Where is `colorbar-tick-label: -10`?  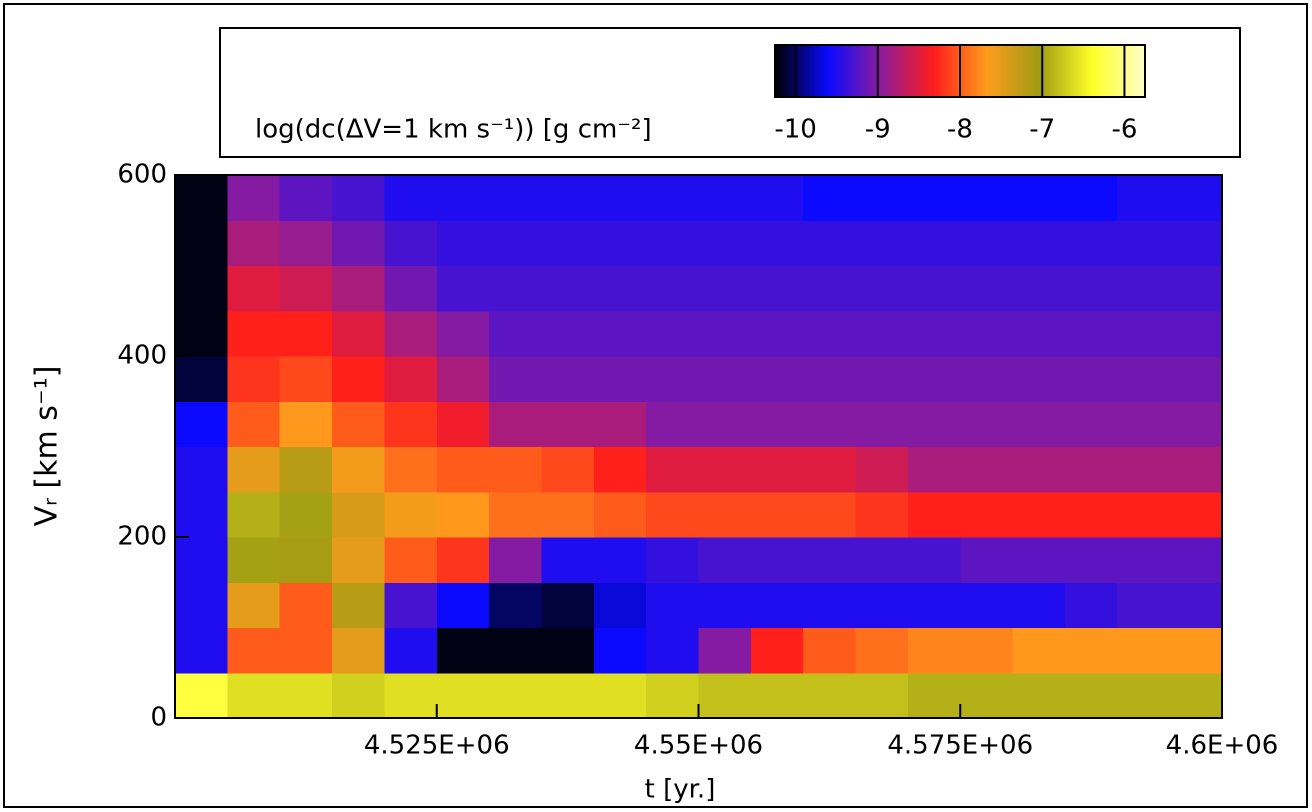 colorbar-tick-label: -10 is located at coordinates (795, 130).